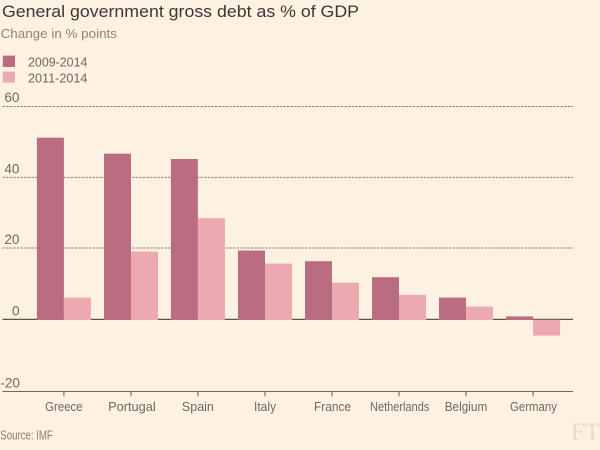 The height and width of the screenshot is (450, 600). What do you see at coordinates (10, 383) in the screenshot?
I see `svg-text: -20` at bounding box center [10, 383].